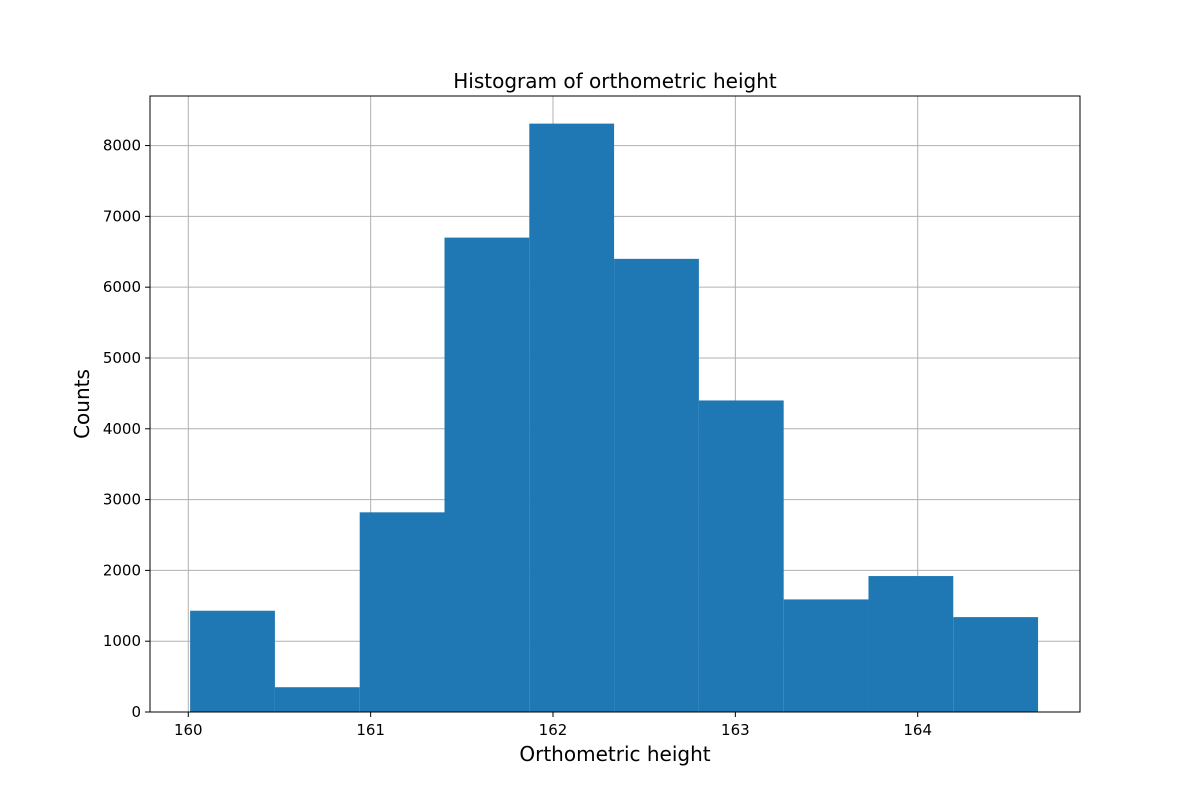 Image resolution: width=1200 pixels, height=800 pixels. I want to click on y-tick-label: 1000, so click(122, 641).